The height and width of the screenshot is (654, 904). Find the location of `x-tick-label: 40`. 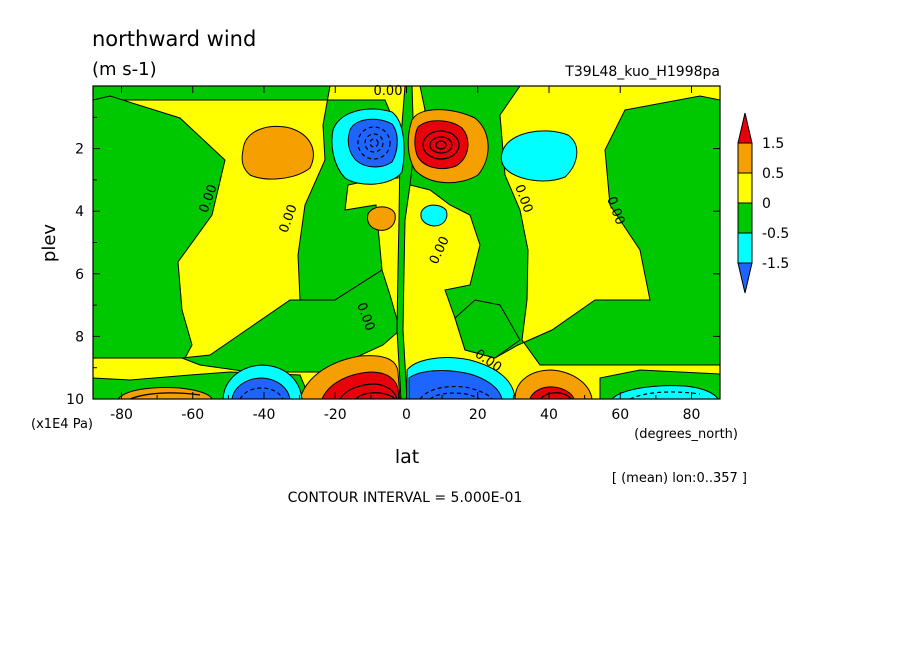

x-tick-label: 40 is located at coordinates (549, 415).